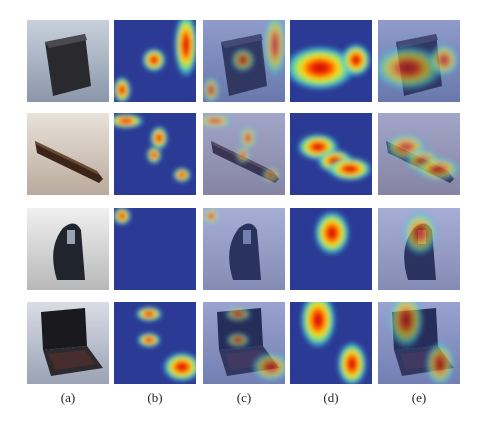 This screenshot has height=428, width=487. Describe the element at coordinates (330, 397) in the screenshot. I see `column-label: (d)` at that location.